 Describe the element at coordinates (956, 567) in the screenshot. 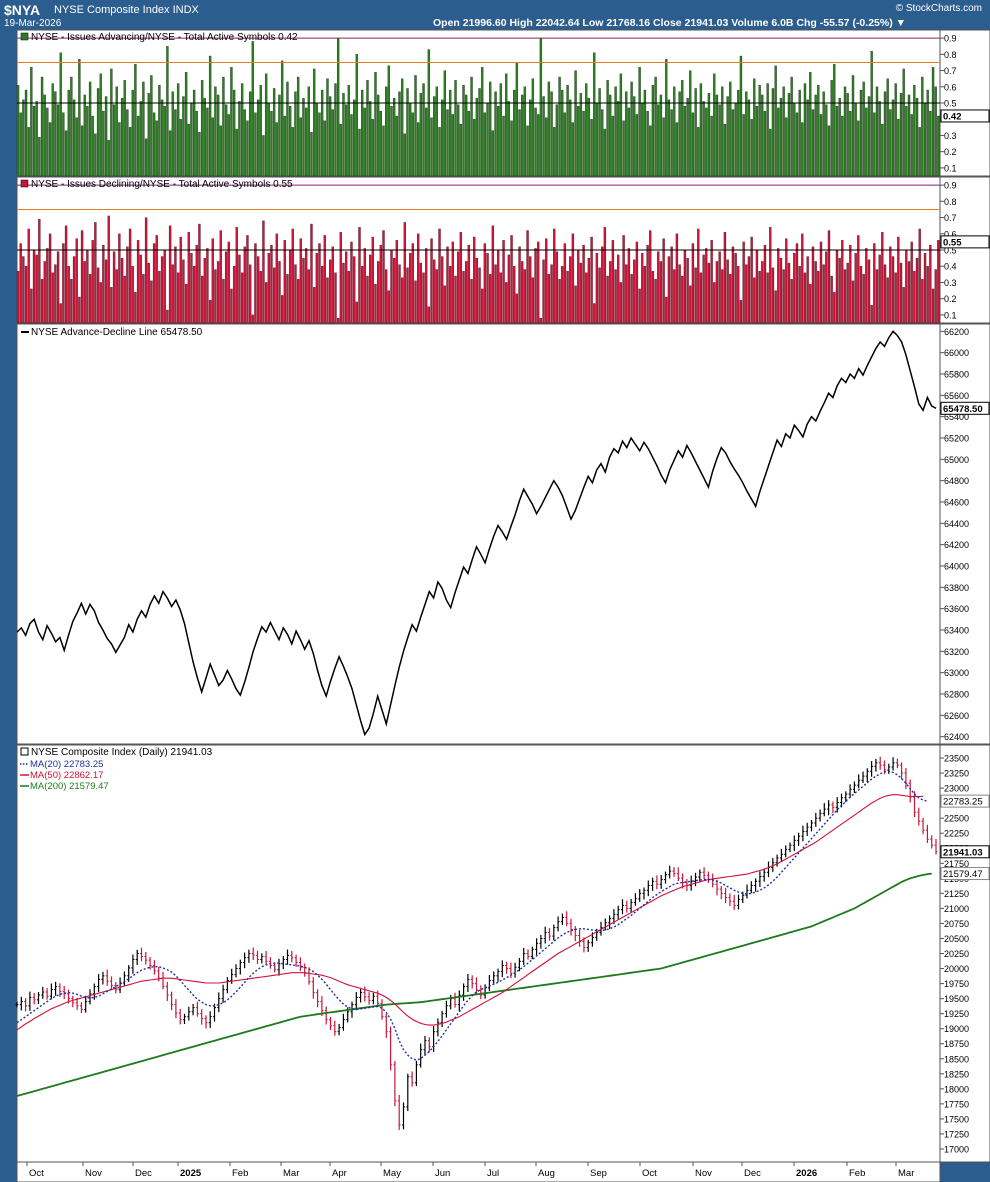

I see `ad-line-tick-label: 64000` at that location.